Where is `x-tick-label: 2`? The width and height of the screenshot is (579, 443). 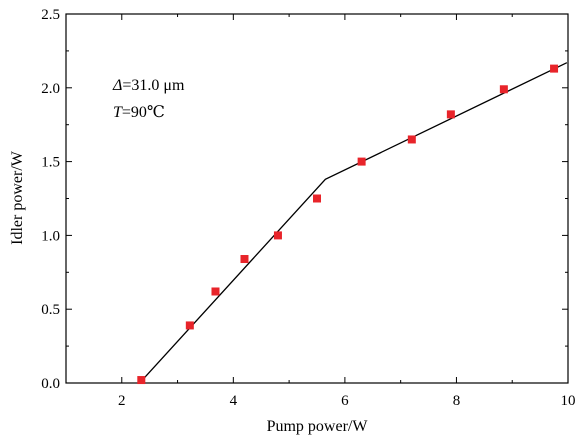
x-tick-label: 2 is located at coordinates (122, 401).